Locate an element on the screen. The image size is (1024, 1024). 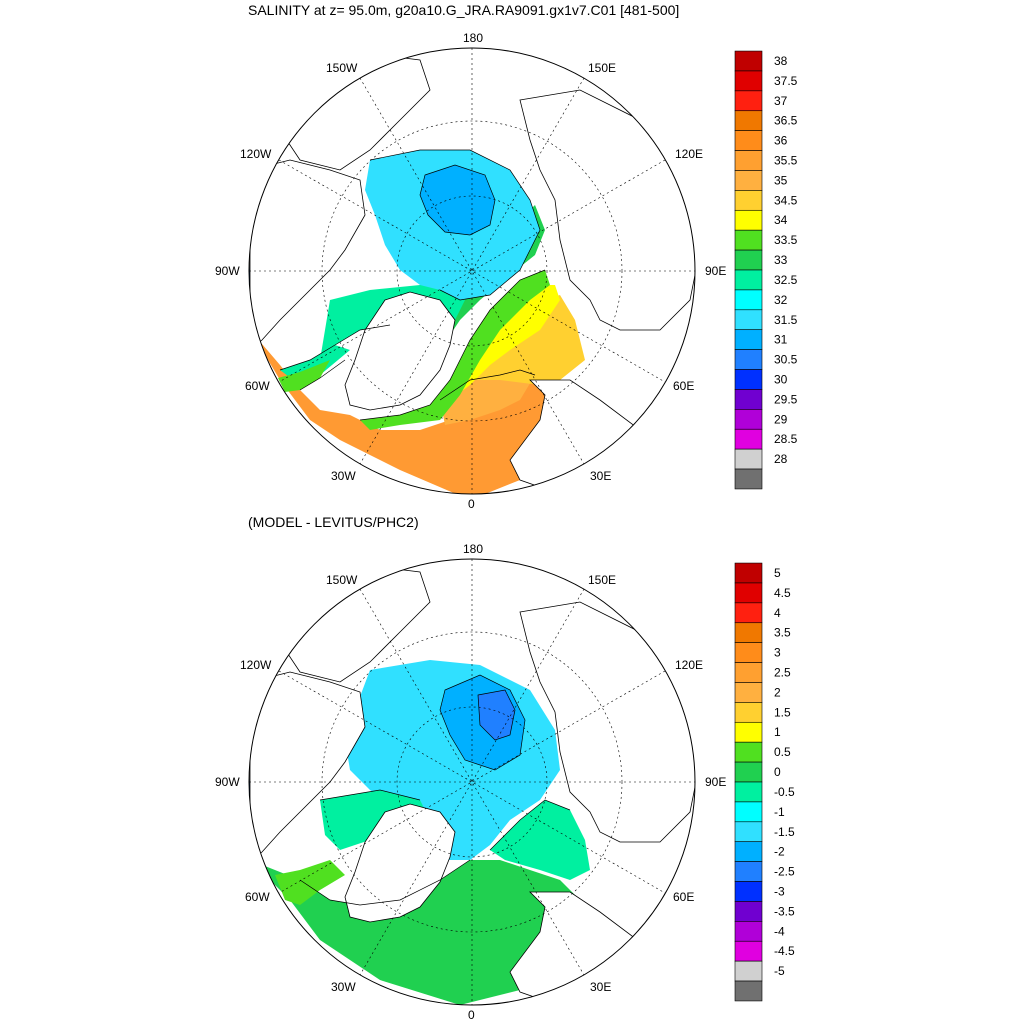
colorbar-label: 36.5 is located at coordinates (786, 121).